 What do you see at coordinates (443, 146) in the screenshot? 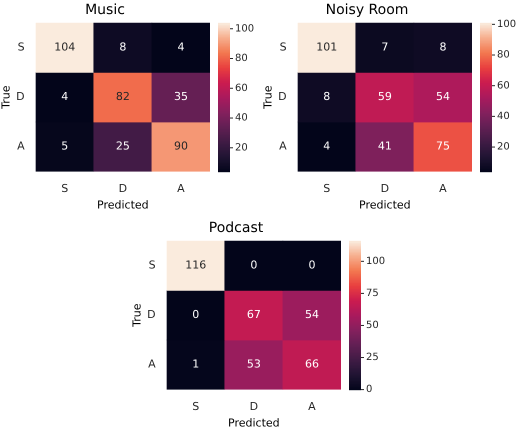
I see `data-label: 75` at bounding box center [443, 146].